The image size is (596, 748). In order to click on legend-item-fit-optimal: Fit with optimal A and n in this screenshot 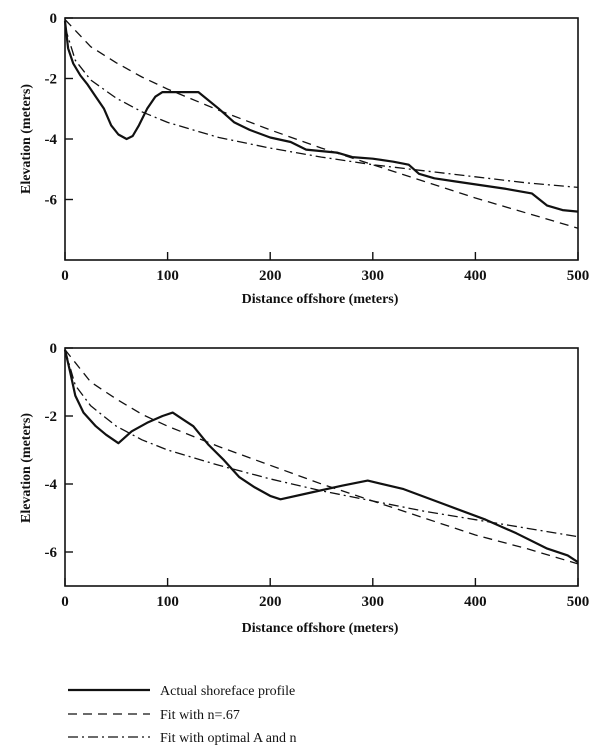, I will do `click(182, 738)`.